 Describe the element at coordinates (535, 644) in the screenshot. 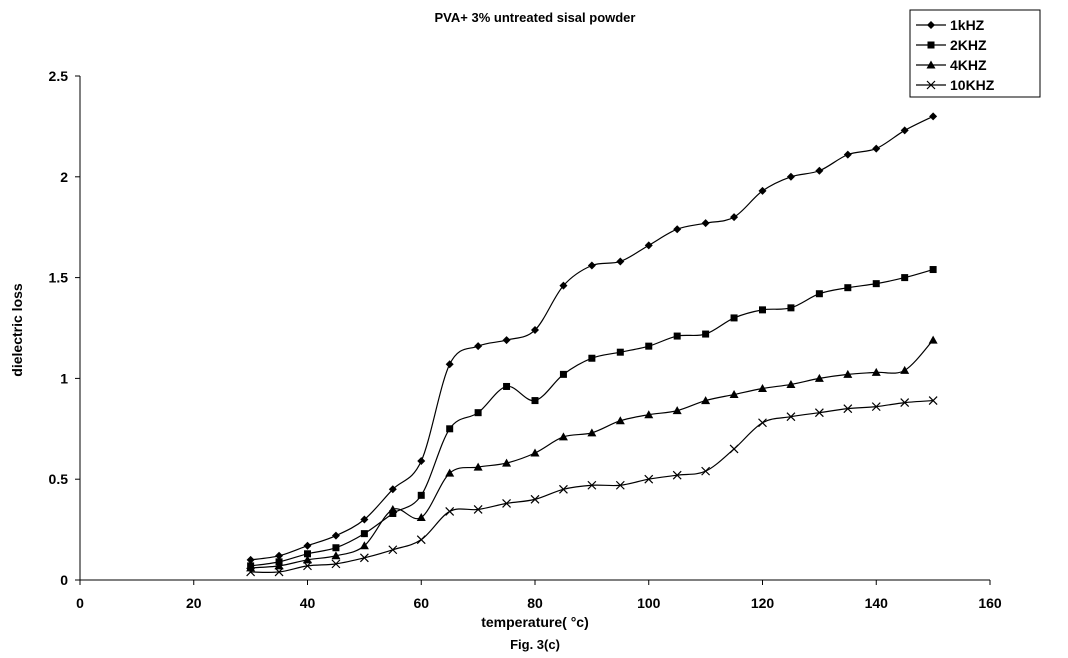

I see `figure-caption: Fig. 3(c)` at that location.